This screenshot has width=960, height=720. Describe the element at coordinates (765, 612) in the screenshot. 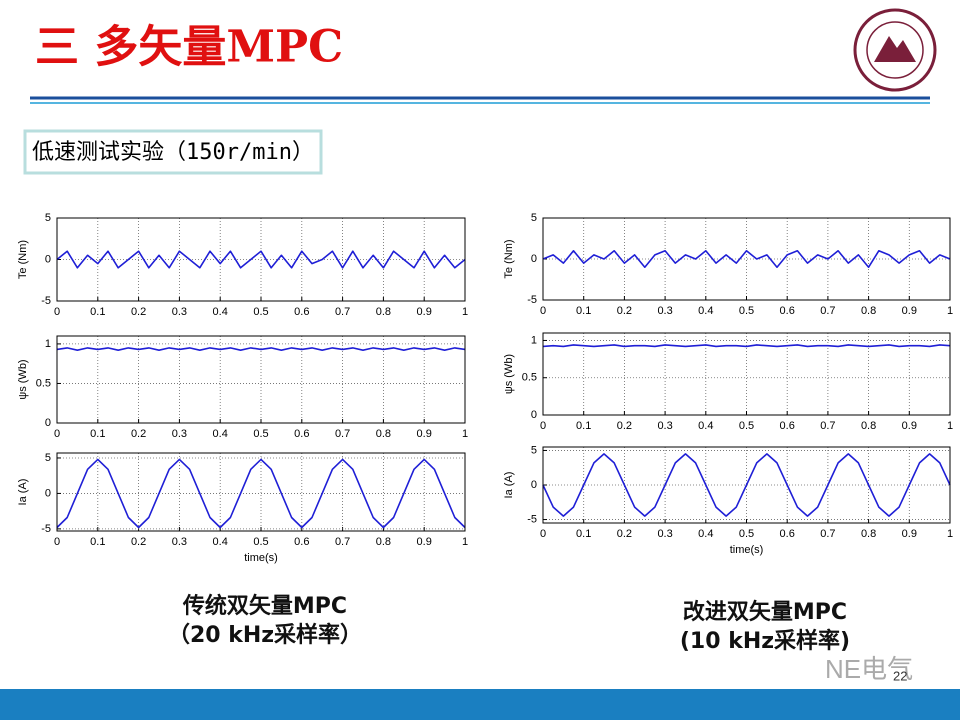

I see `caption: 改进双矢量MPC` at that location.